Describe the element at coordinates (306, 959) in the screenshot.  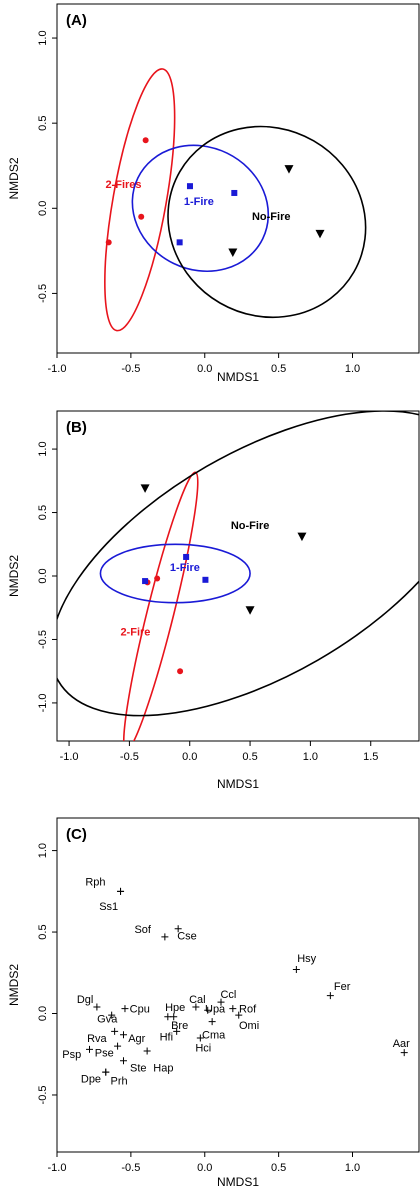
I see `species-label: Hsy` at that location.